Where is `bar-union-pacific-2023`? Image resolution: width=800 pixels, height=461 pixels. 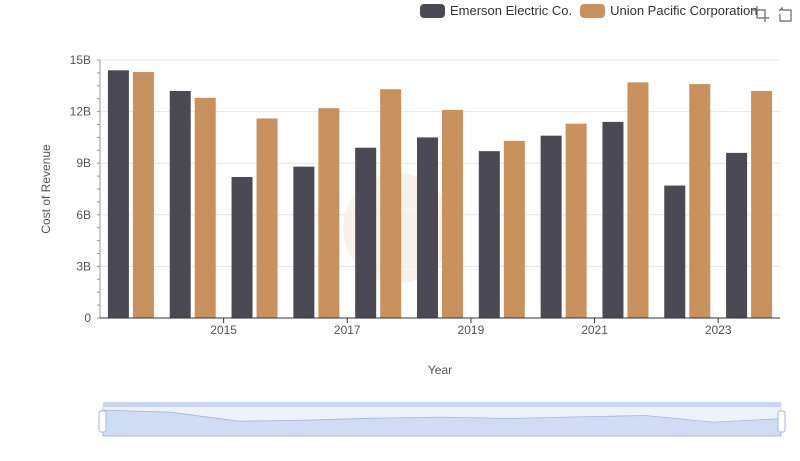 bar-union-pacific-2023 is located at coordinates (700, 201).